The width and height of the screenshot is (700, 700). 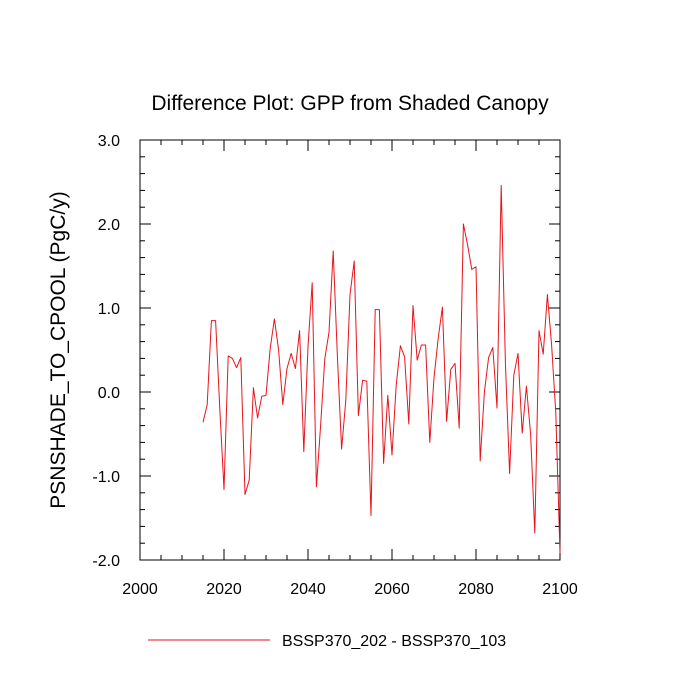 What do you see at coordinates (394, 641) in the screenshot?
I see `legend-label: BSSP370_202 - BSSP370_103` at bounding box center [394, 641].